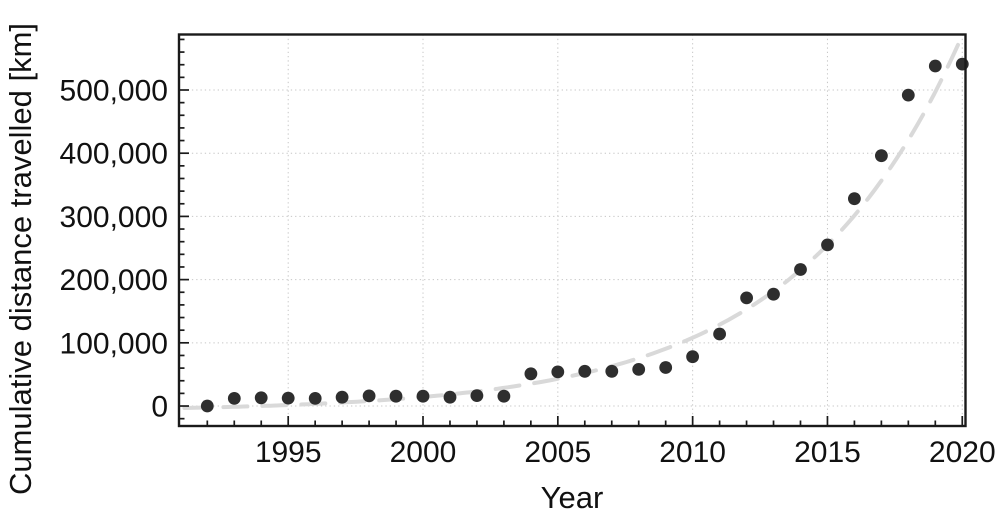 Image resolution: width=1000 pixels, height=518 pixels. I want to click on y-tick-label: 500,000, so click(114, 91).